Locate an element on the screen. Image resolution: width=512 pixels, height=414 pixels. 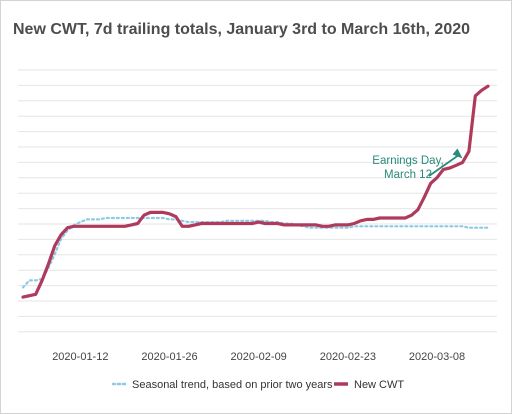
annotation-arrow is located at coordinates (444, 165).